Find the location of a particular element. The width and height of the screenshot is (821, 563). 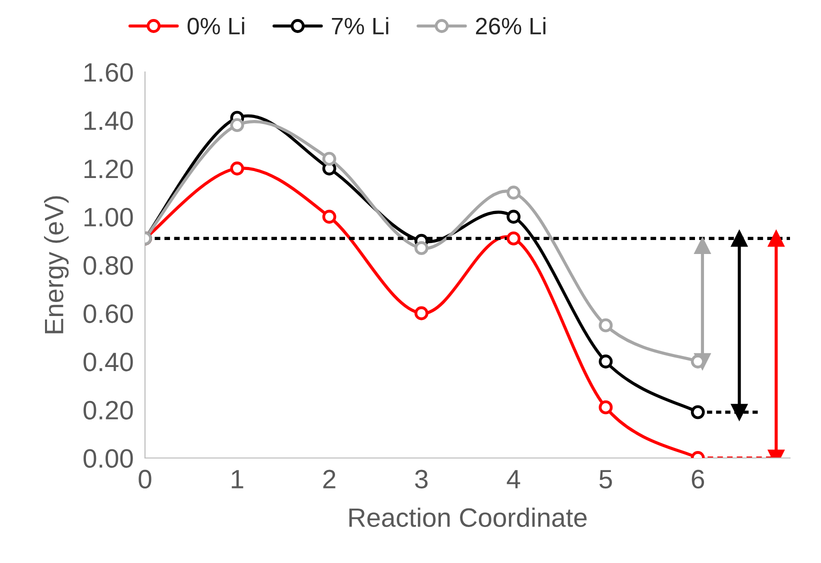

y-tick-label: 1.60 is located at coordinates (108, 72).